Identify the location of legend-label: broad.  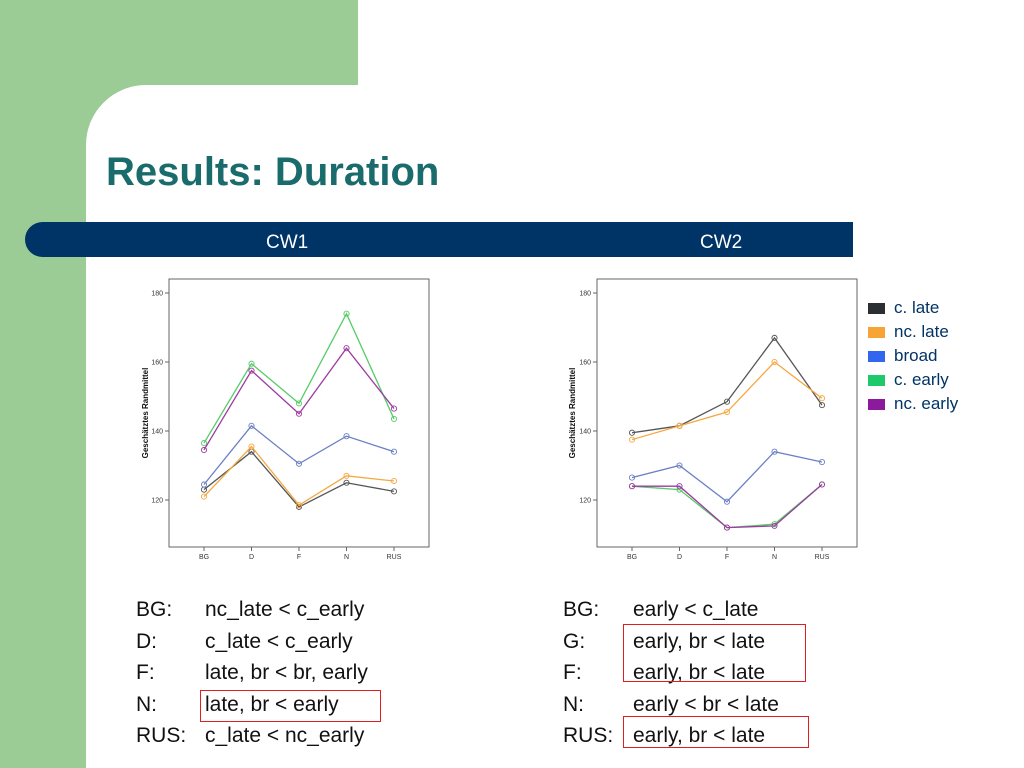
(916, 355).